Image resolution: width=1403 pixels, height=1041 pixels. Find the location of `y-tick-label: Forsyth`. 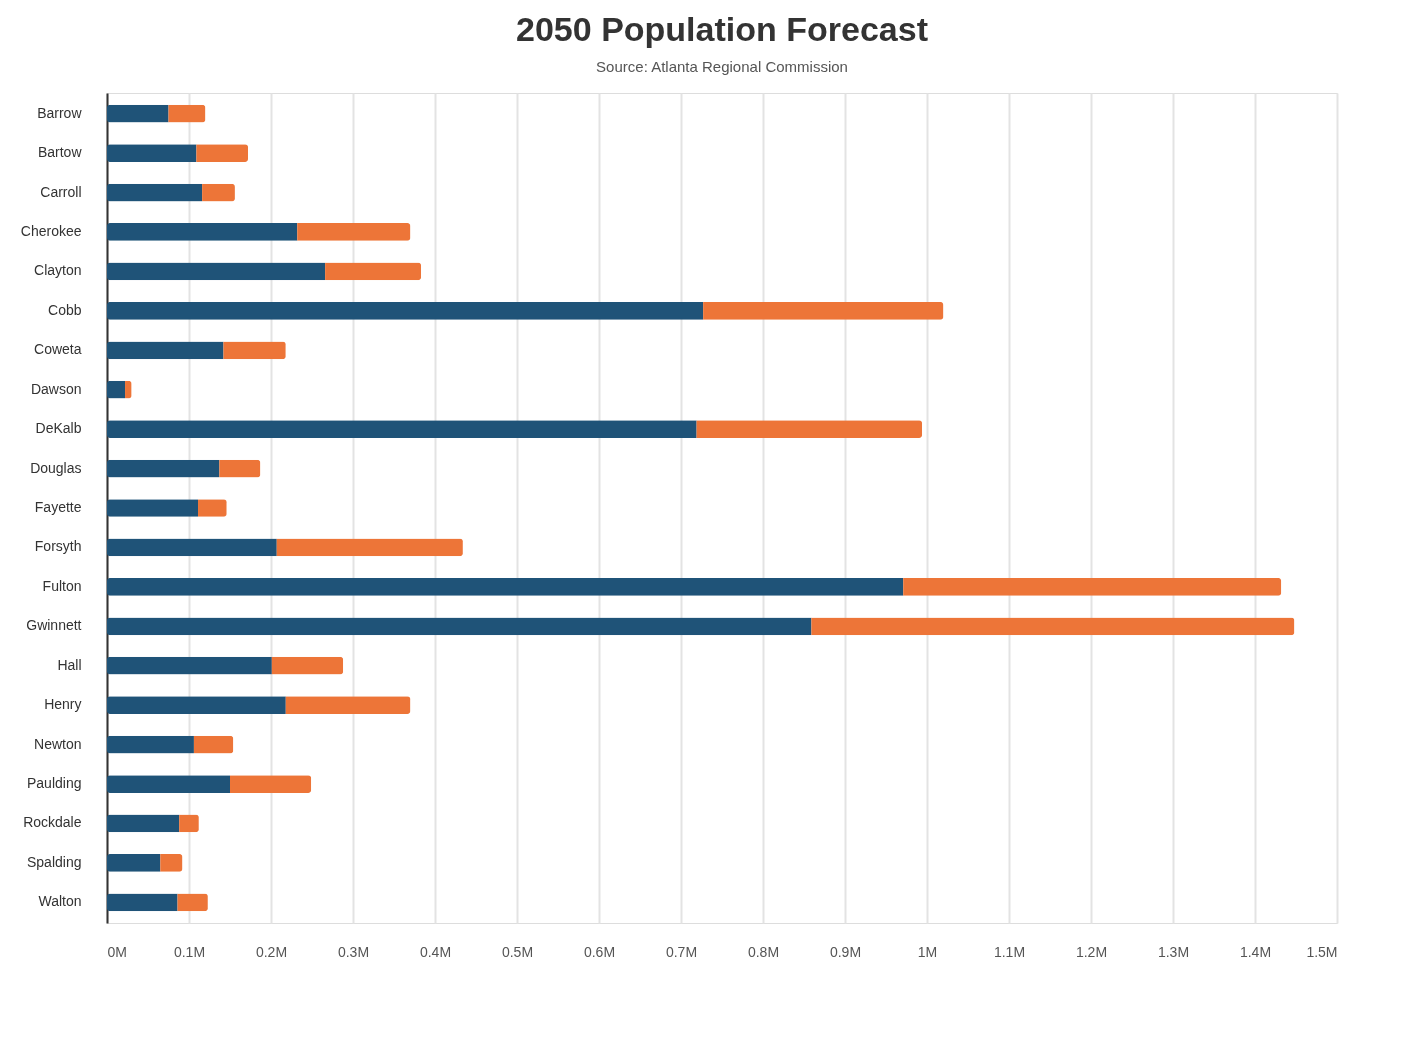

y-tick-label: Forsyth is located at coordinates (58, 546).